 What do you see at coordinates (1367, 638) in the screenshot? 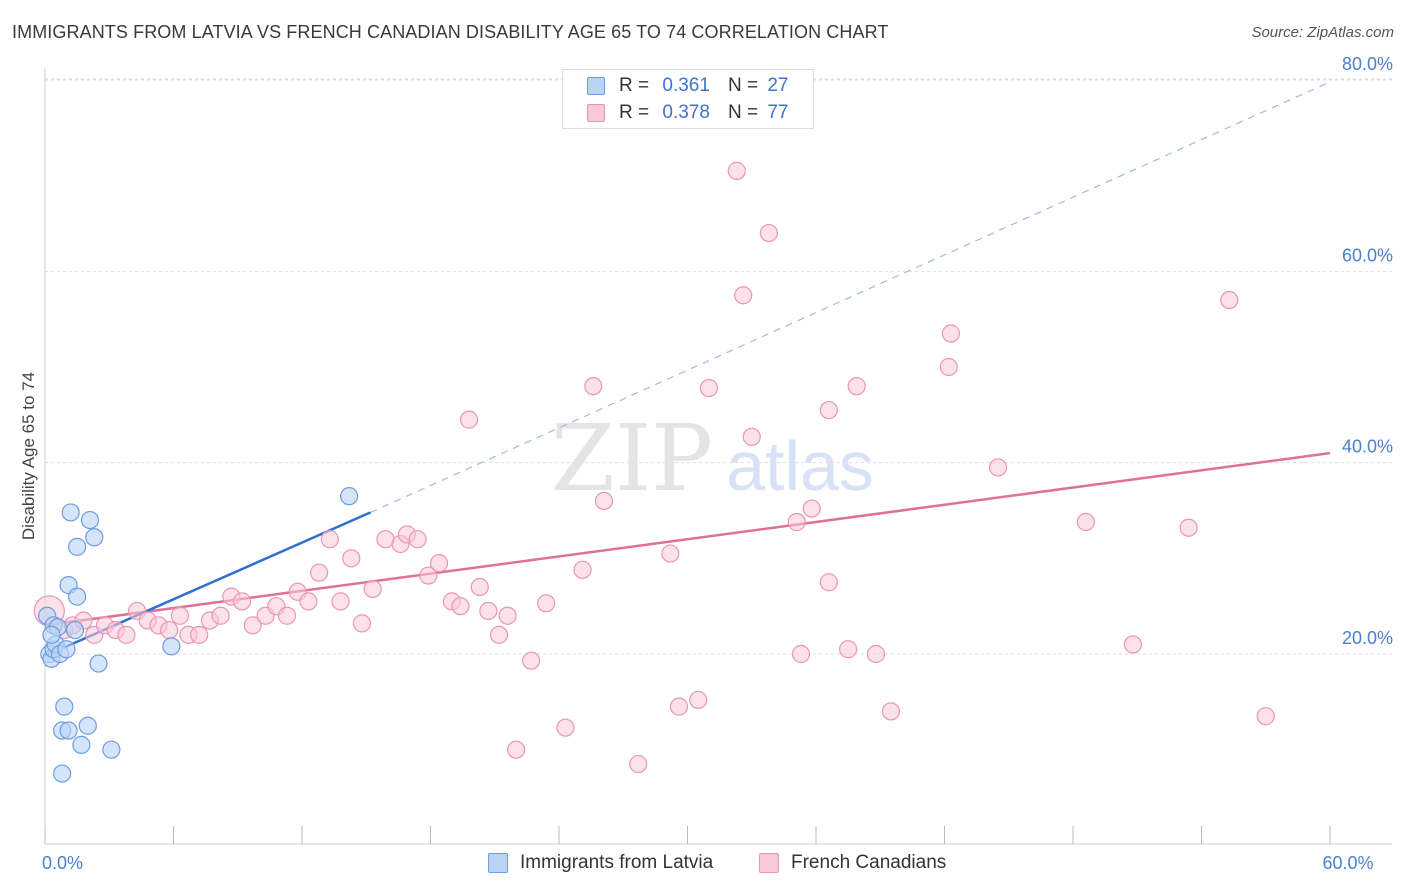
I see `y-tick-label: 20.0%` at bounding box center [1367, 638].